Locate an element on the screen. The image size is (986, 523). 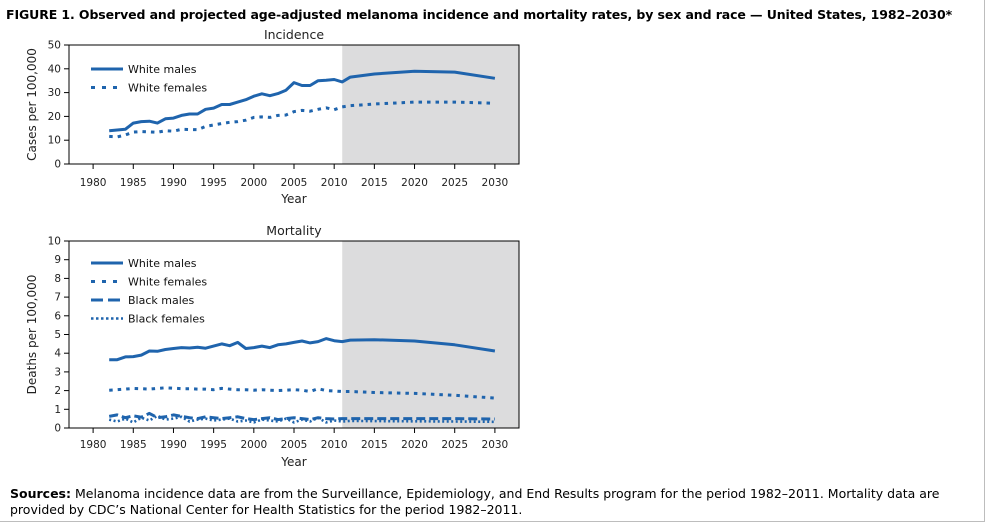
panel1-x-tick-label: 2020 is located at coordinates (414, 183).